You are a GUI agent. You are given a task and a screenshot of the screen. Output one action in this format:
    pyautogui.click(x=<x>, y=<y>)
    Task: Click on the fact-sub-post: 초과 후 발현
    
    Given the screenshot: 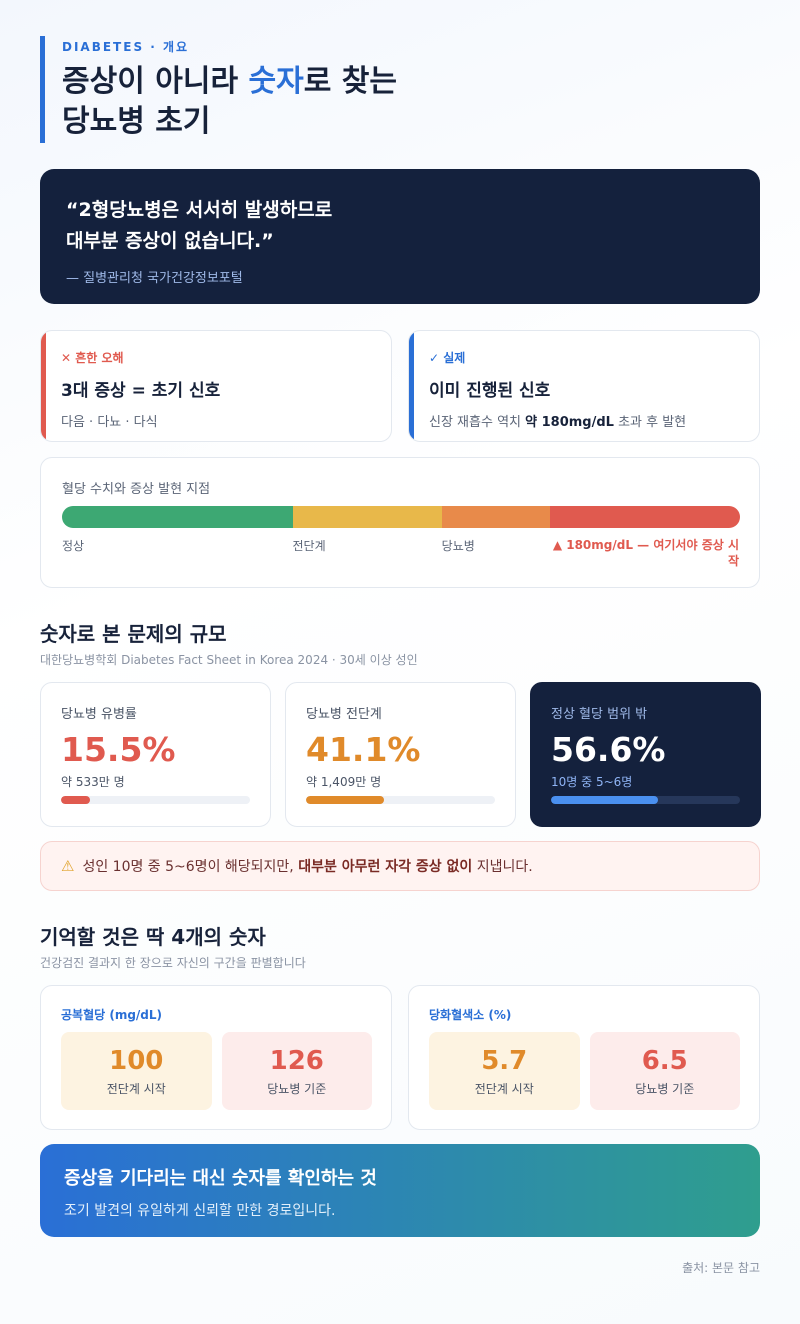 What is the action you would take?
    pyautogui.click(x=650, y=422)
    